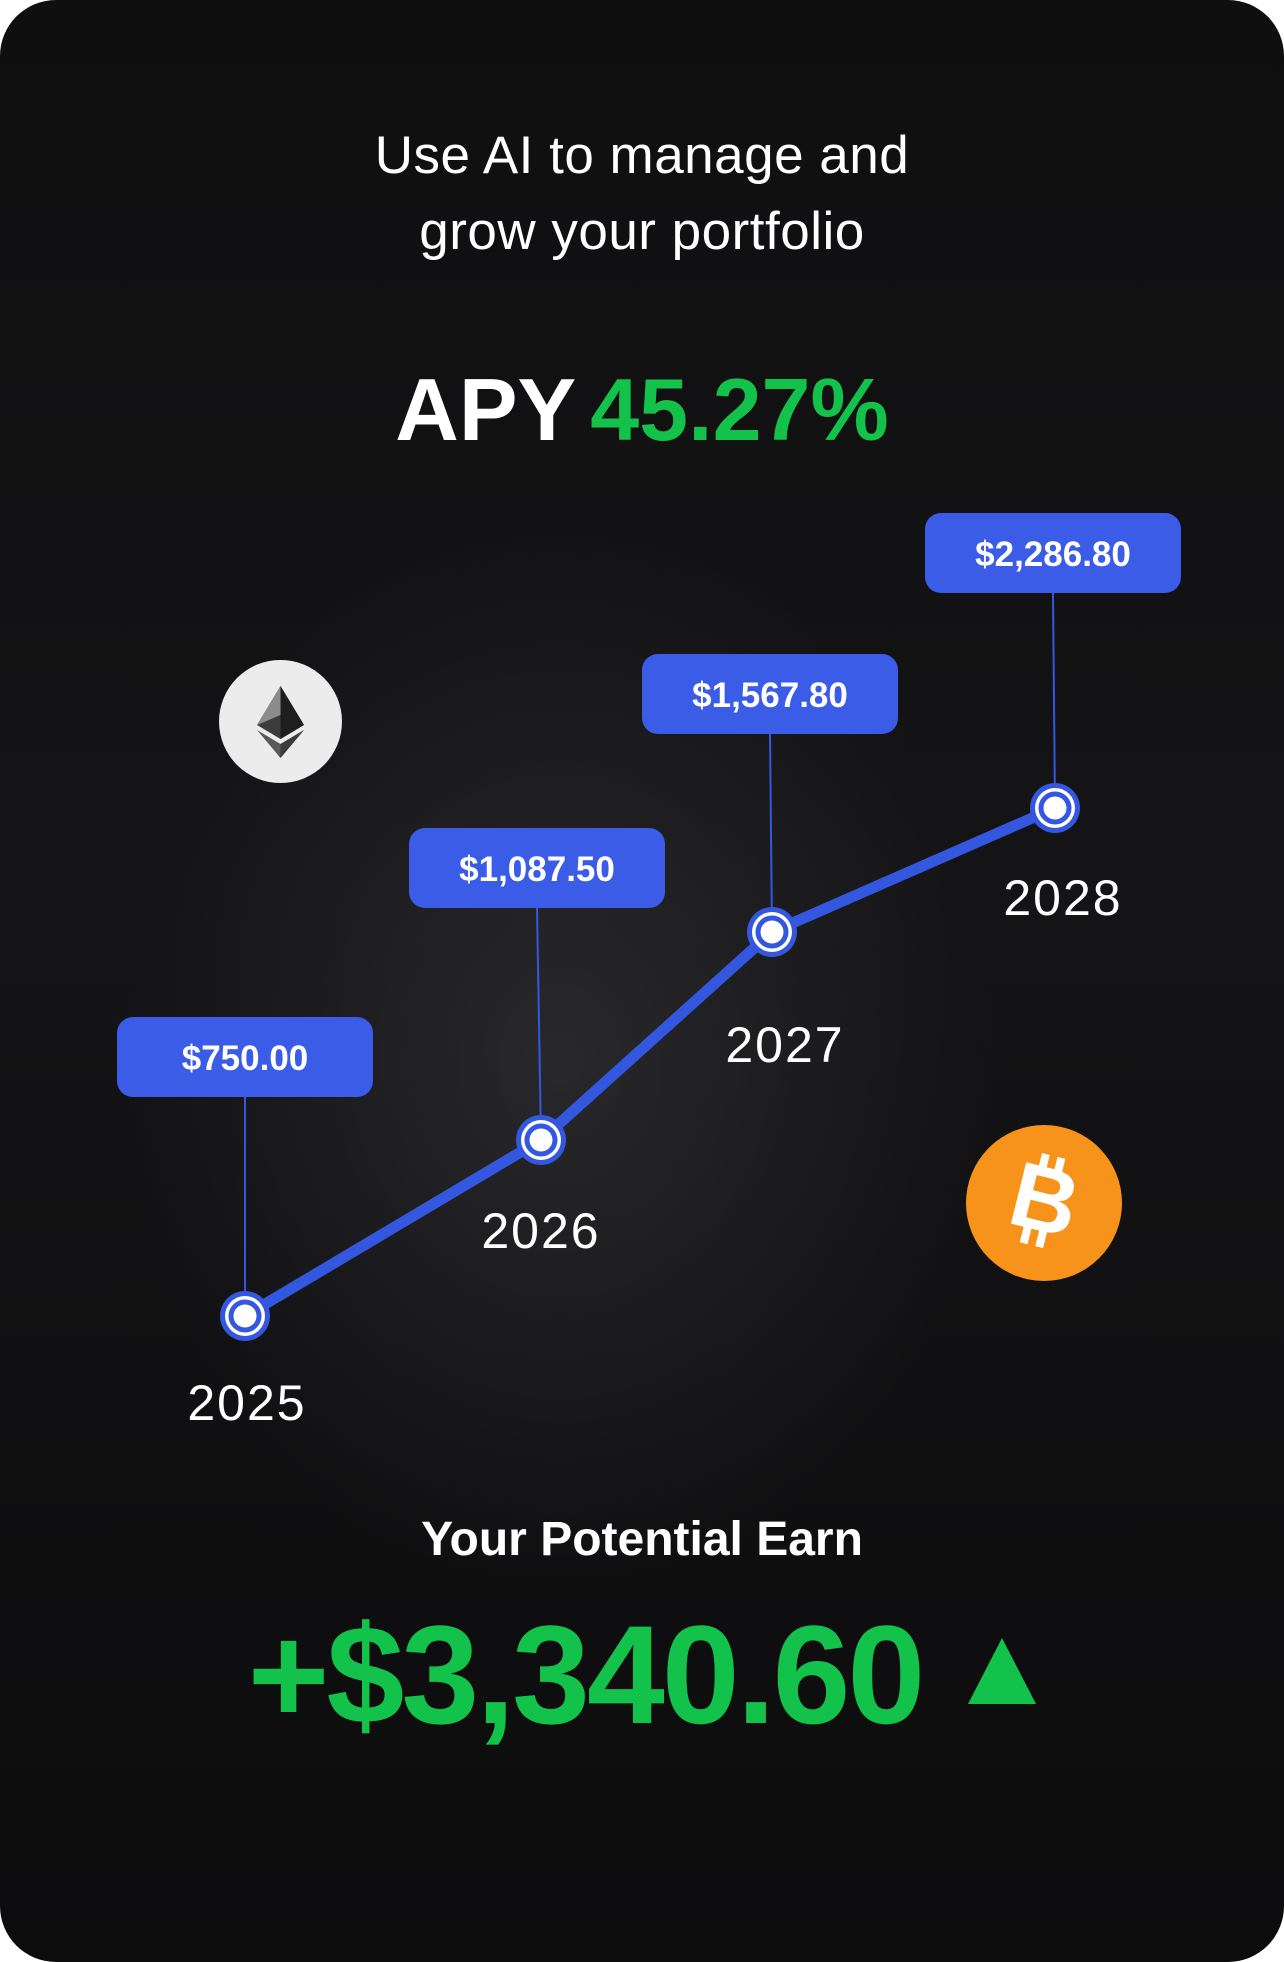 The width and height of the screenshot is (1284, 1962). What do you see at coordinates (642, 1539) in the screenshot?
I see `earn-label: Your Potential Earn` at bounding box center [642, 1539].